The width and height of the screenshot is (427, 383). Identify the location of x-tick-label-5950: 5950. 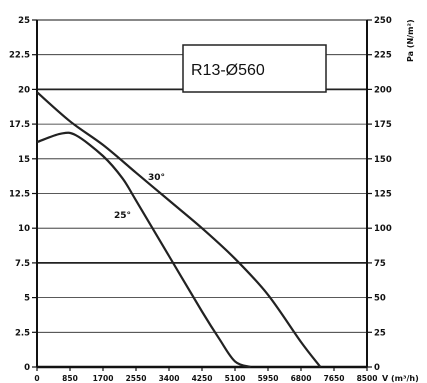
(268, 378).